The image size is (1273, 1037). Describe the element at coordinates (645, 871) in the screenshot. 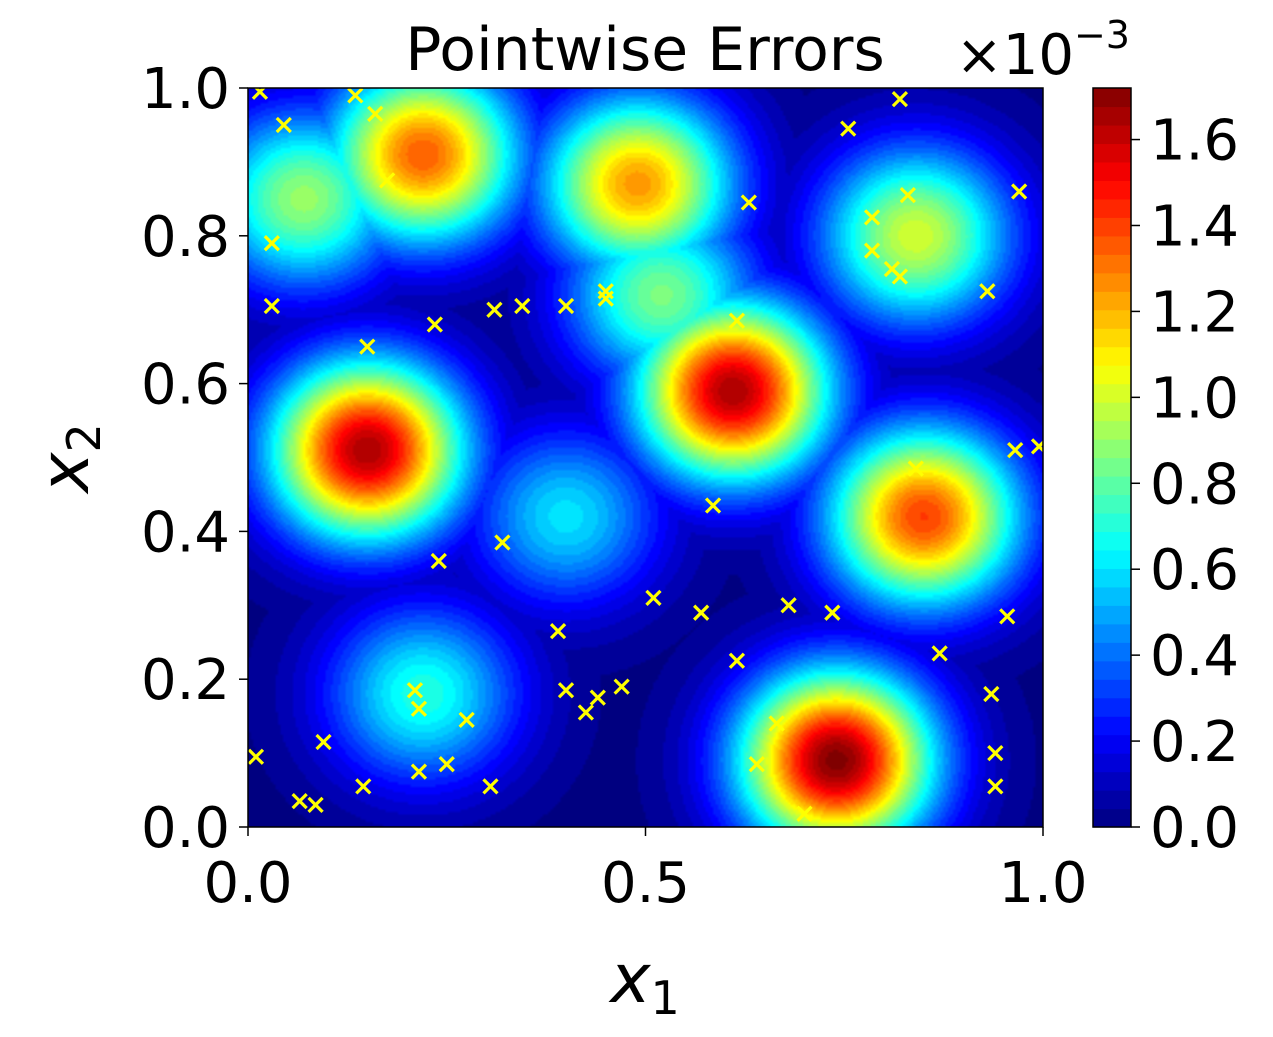

I see `x-axis-ticks: 0.0 0.5 1.0` at that location.